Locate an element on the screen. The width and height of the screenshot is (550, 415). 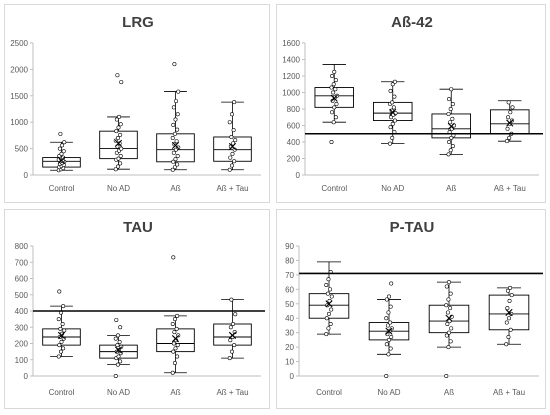
y-tick-label: 1500 is located at coordinates (19, 96).